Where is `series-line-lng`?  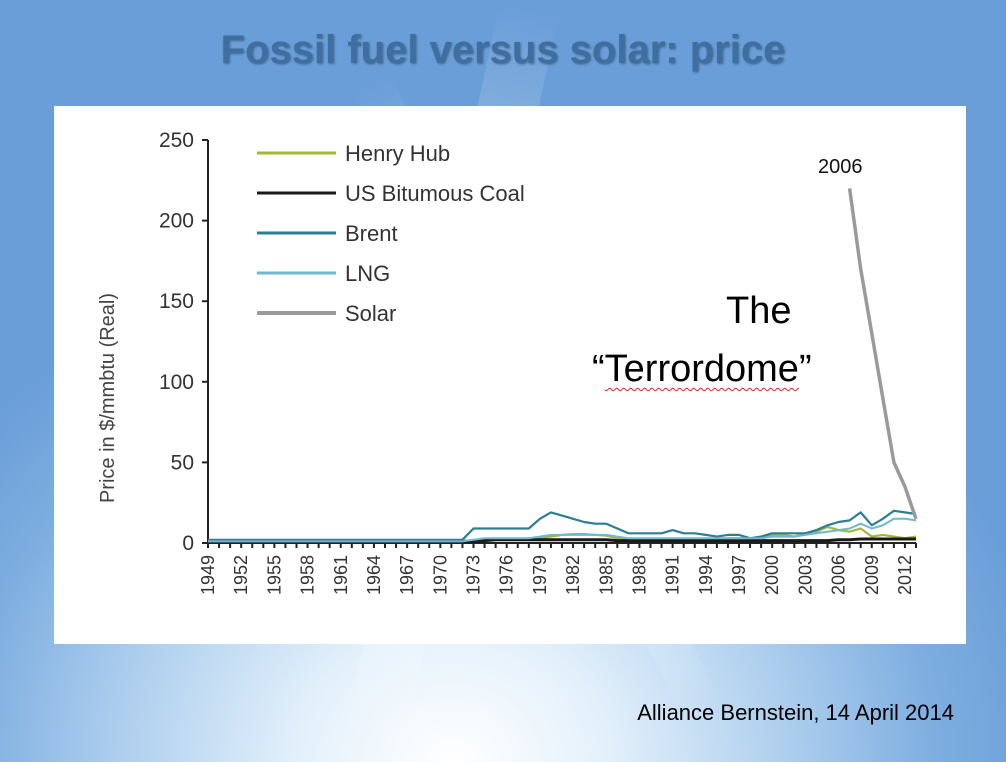
series-line-lng is located at coordinates (562, 530).